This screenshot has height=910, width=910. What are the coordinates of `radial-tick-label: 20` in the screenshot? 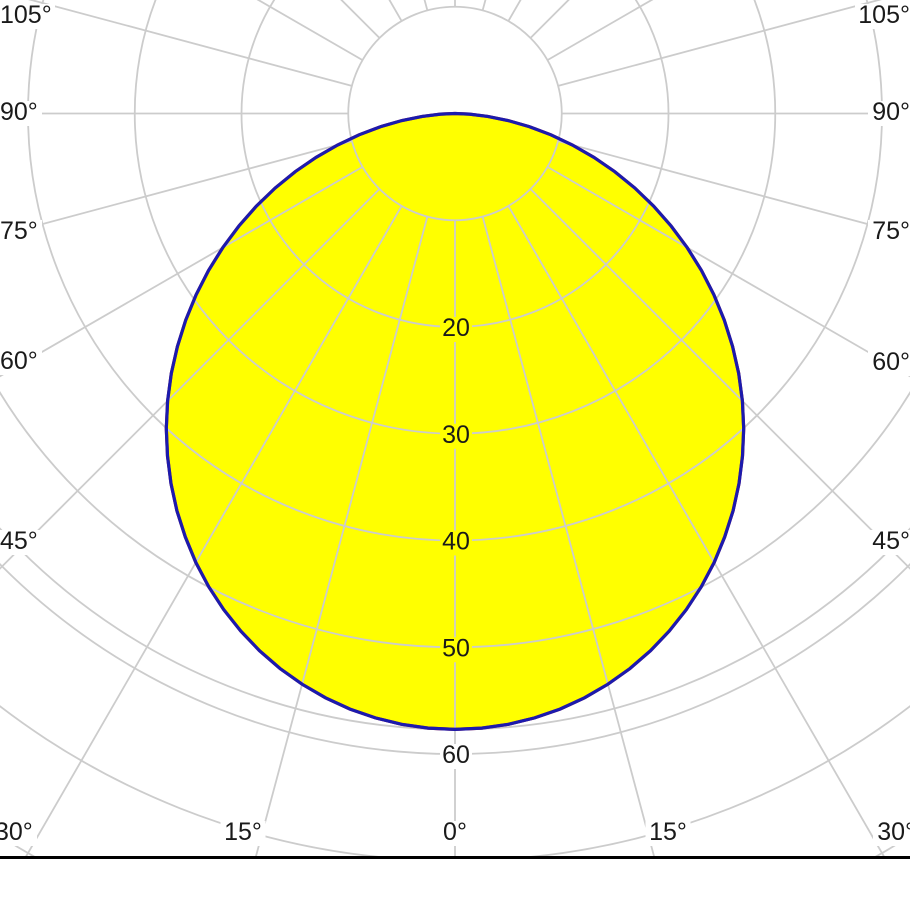 It's located at (456, 328).